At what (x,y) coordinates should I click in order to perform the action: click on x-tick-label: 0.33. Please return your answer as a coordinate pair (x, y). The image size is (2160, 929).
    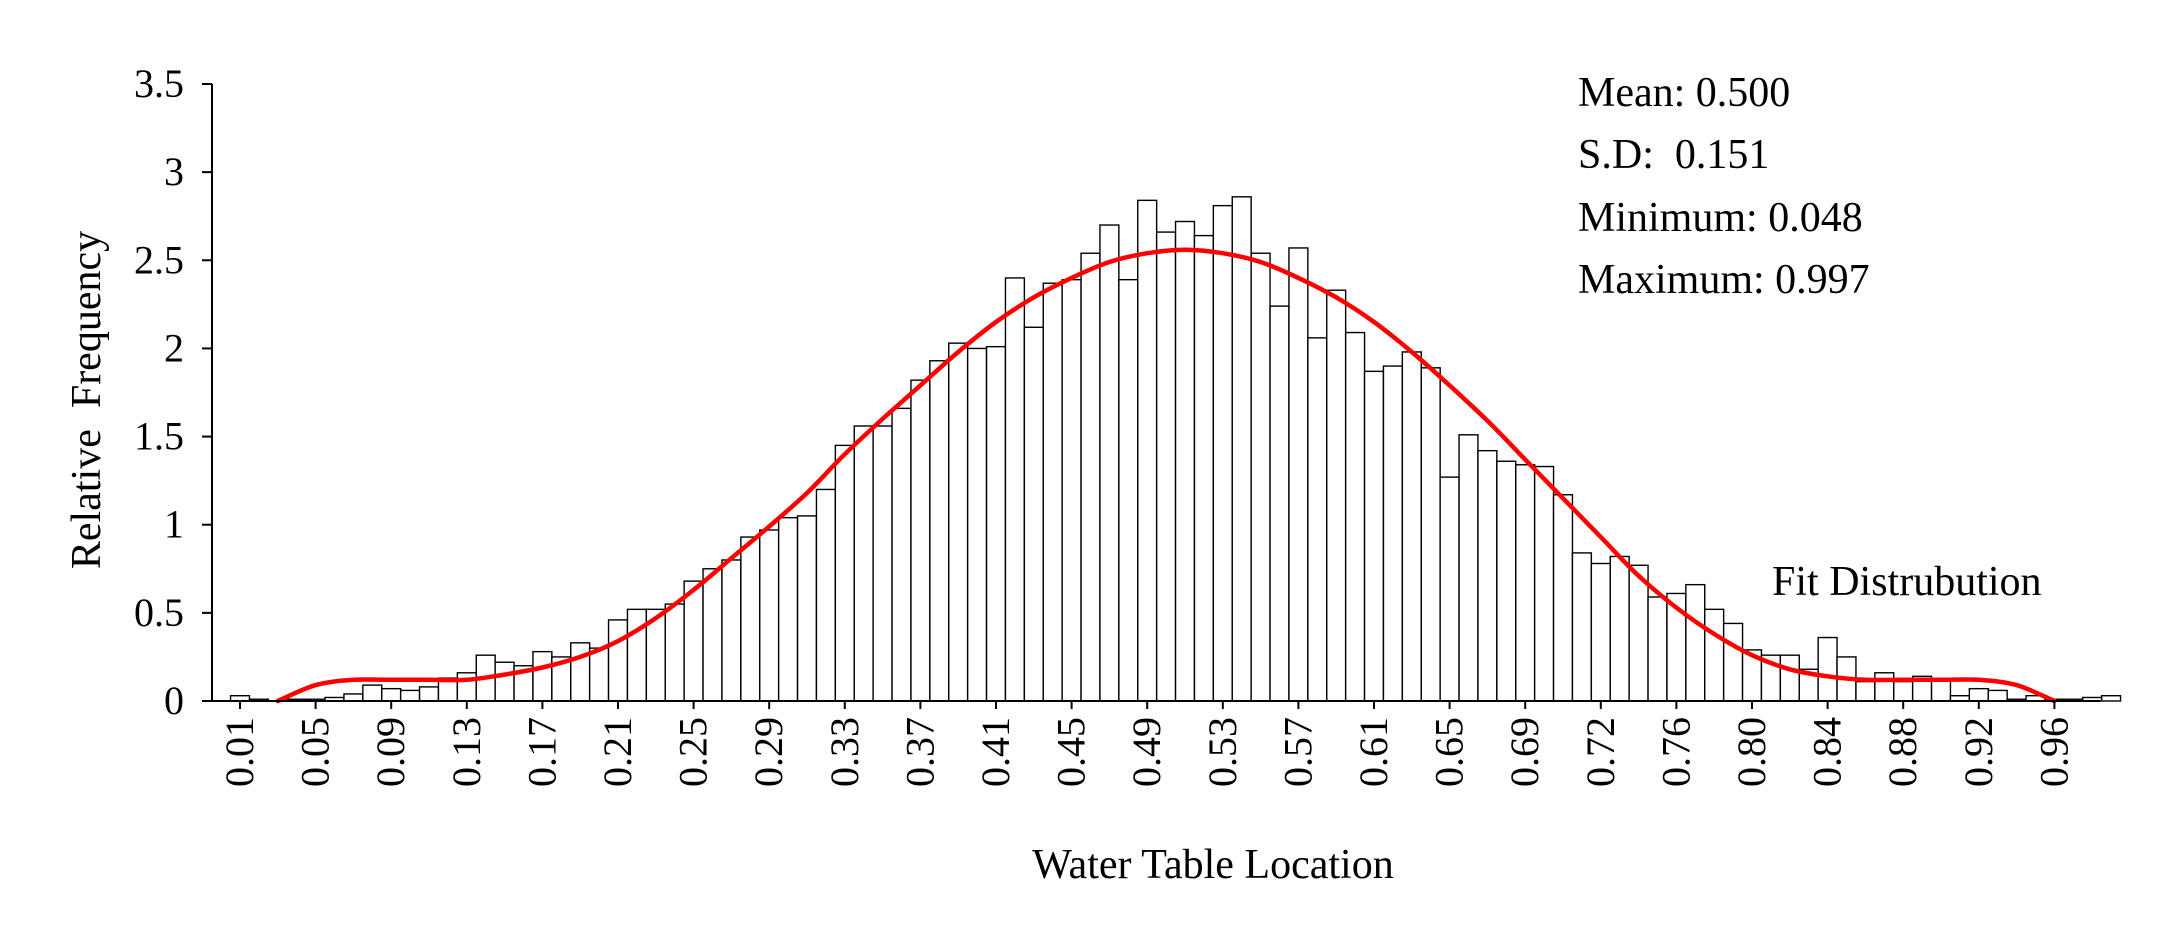
    Looking at the image, I should click on (844, 752).